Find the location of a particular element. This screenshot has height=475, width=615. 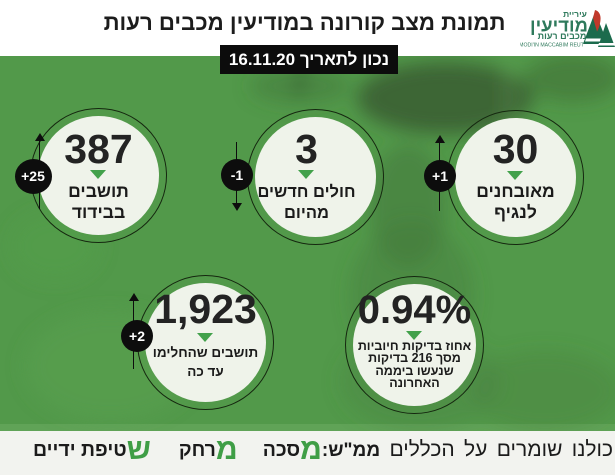

svg-text: מכבים רעות is located at coordinates (562, 36).